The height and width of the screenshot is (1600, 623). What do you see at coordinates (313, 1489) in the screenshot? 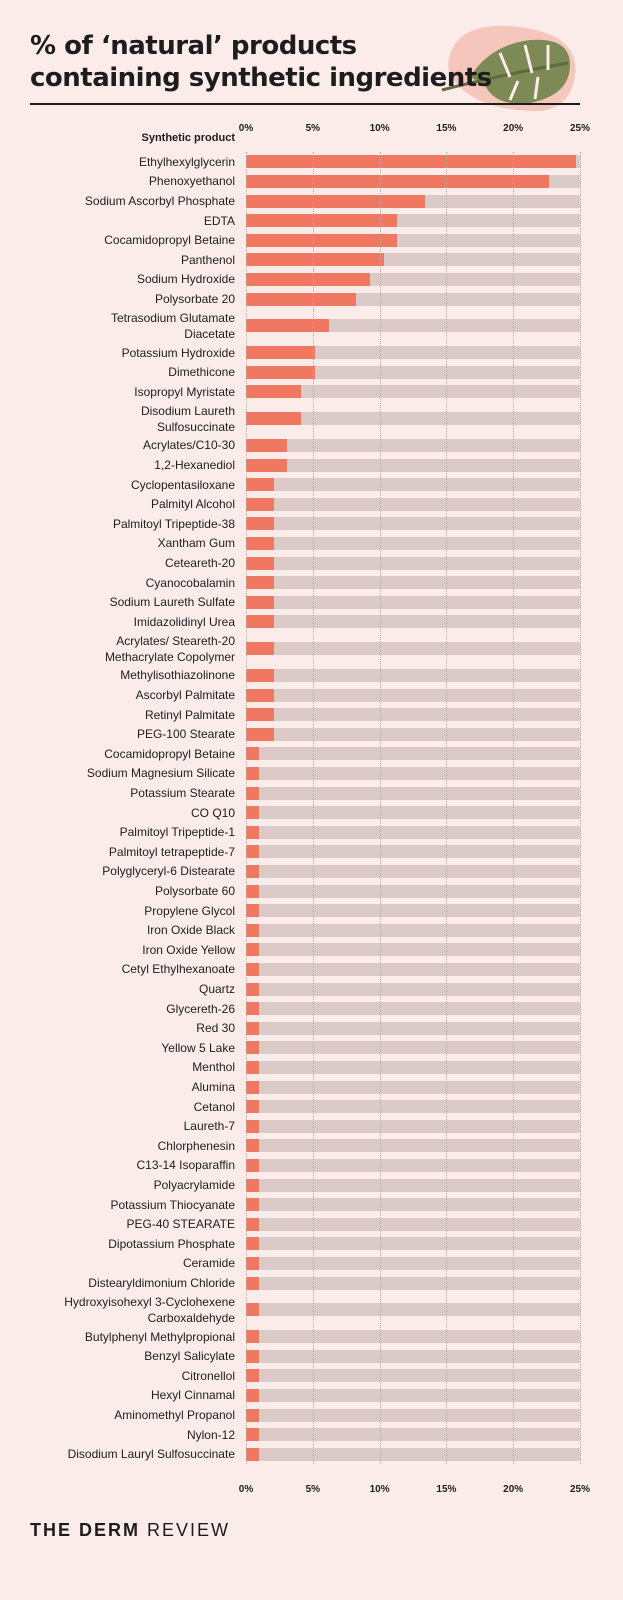
I see `x-tick-label: 5%` at bounding box center [313, 1489].